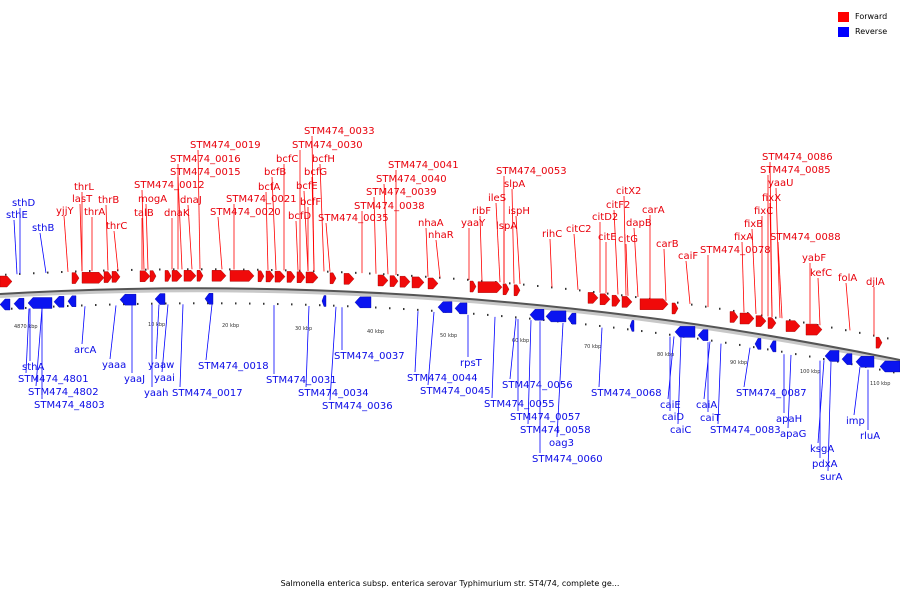  I want to click on forward-label-nhaa: nhaA, so click(431, 223).